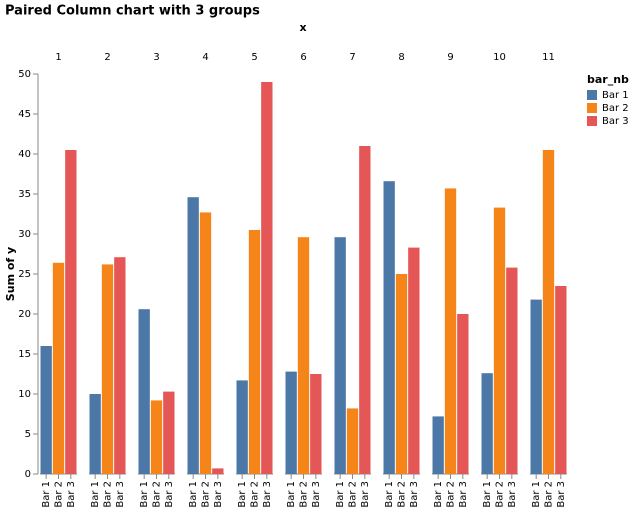 Image resolution: width=633 pixels, height=513 pixels. I want to click on y-tick-label: 20, so click(24, 314).